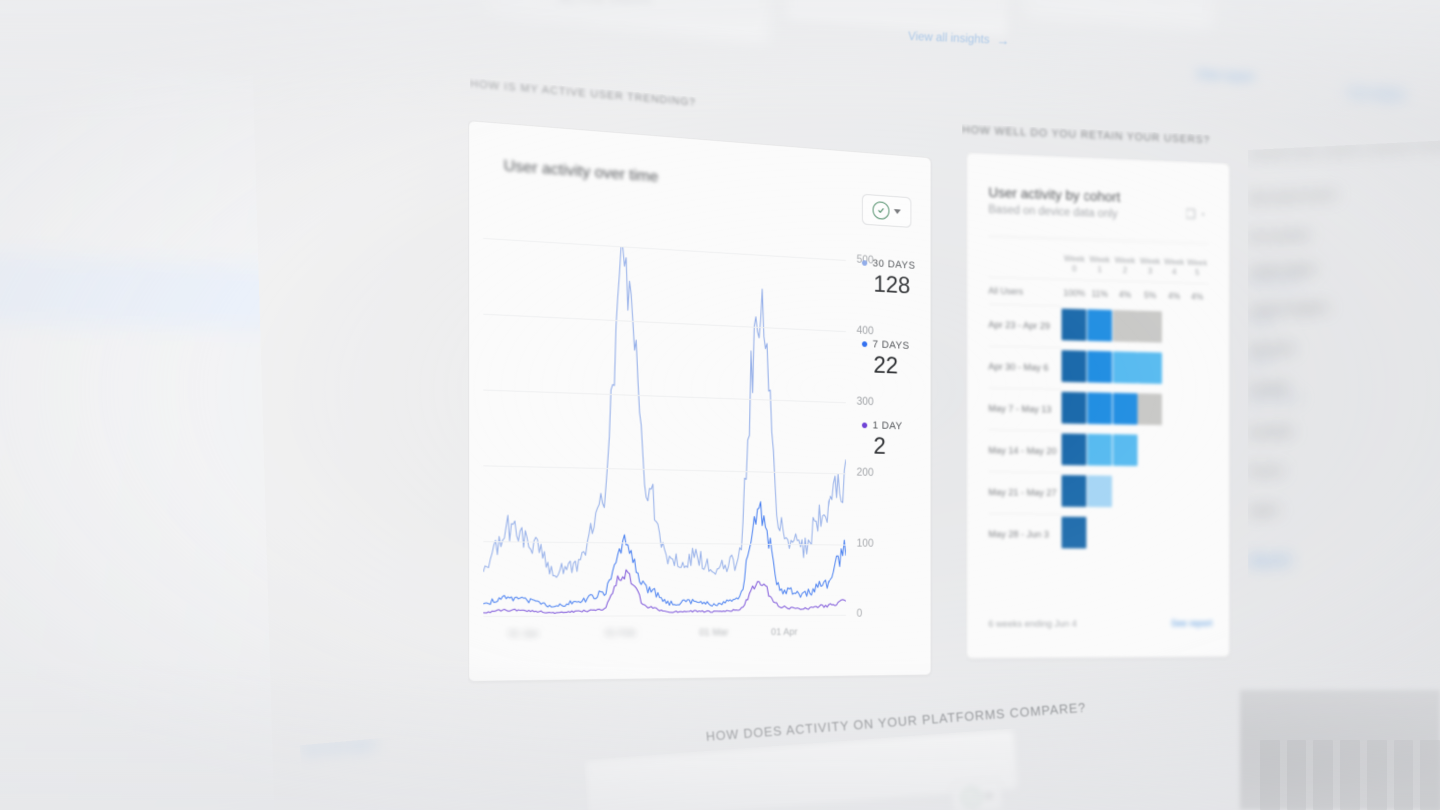 The image size is (1440, 810). I want to click on row-label: May 28 - Jun 3, so click(1025, 534).